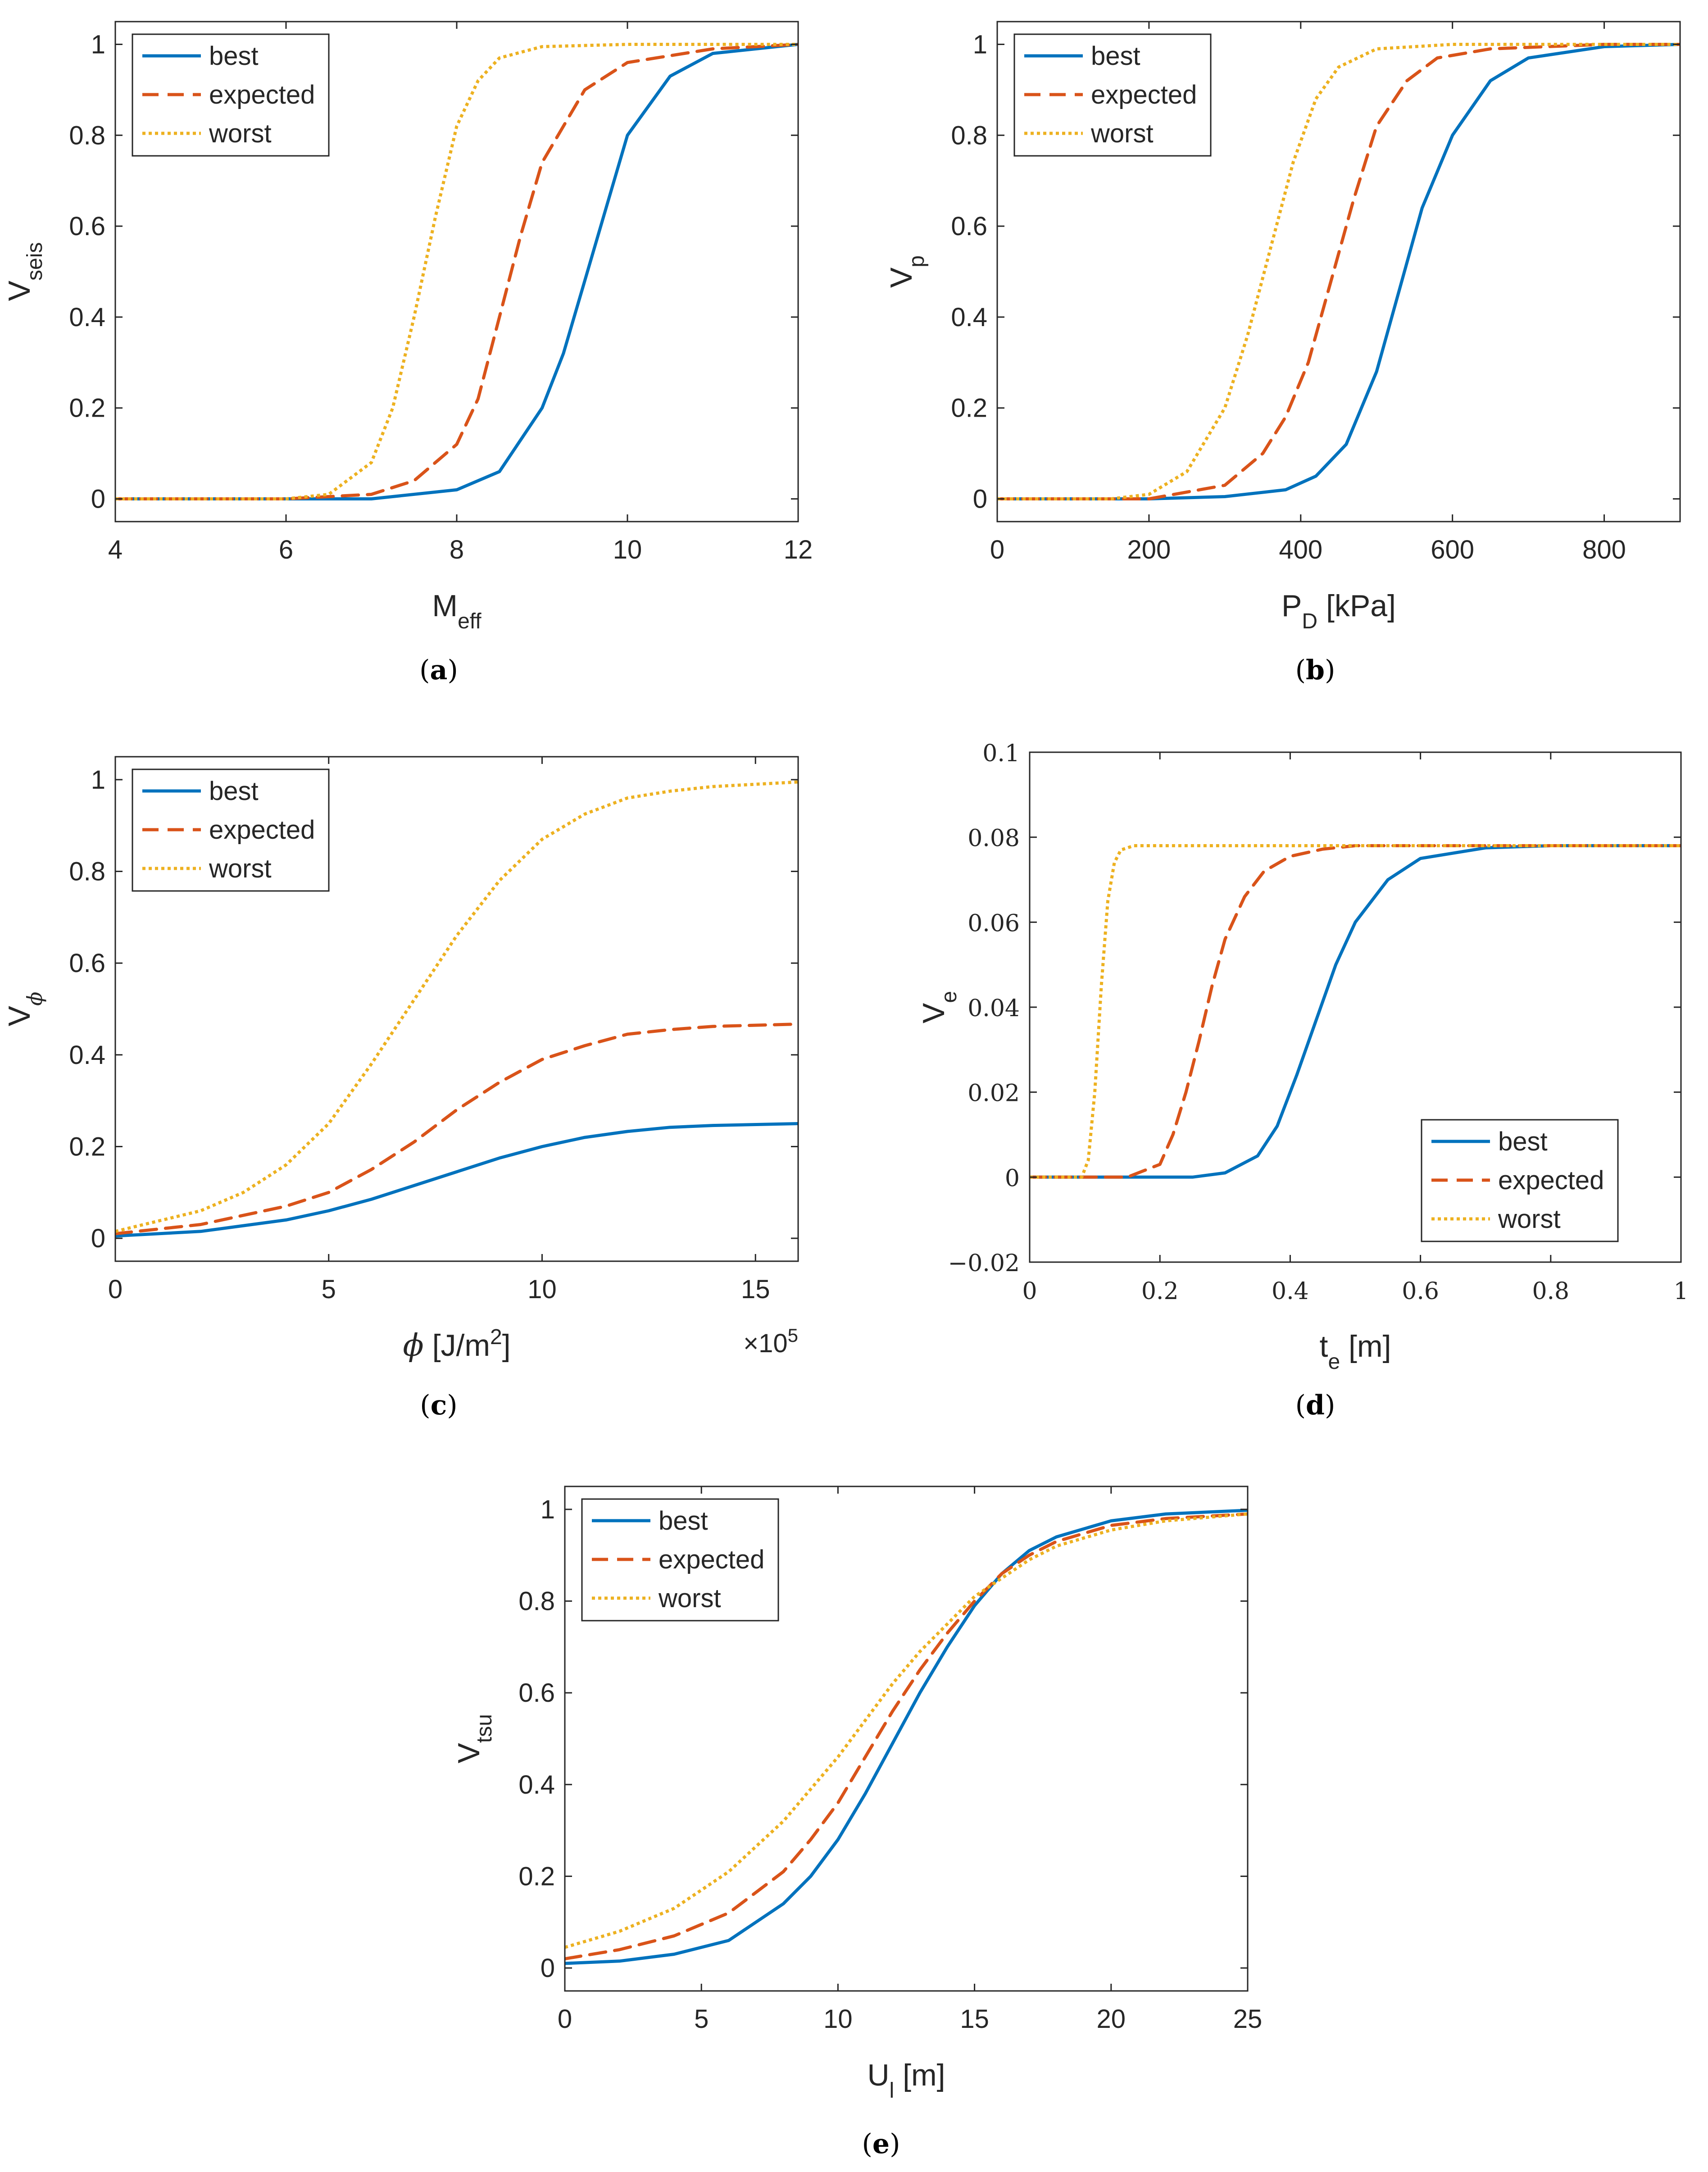 The height and width of the screenshot is (2172, 1708). What do you see at coordinates (906, 271) in the screenshot?
I see `y-axis-label: Vp` at bounding box center [906, 271].